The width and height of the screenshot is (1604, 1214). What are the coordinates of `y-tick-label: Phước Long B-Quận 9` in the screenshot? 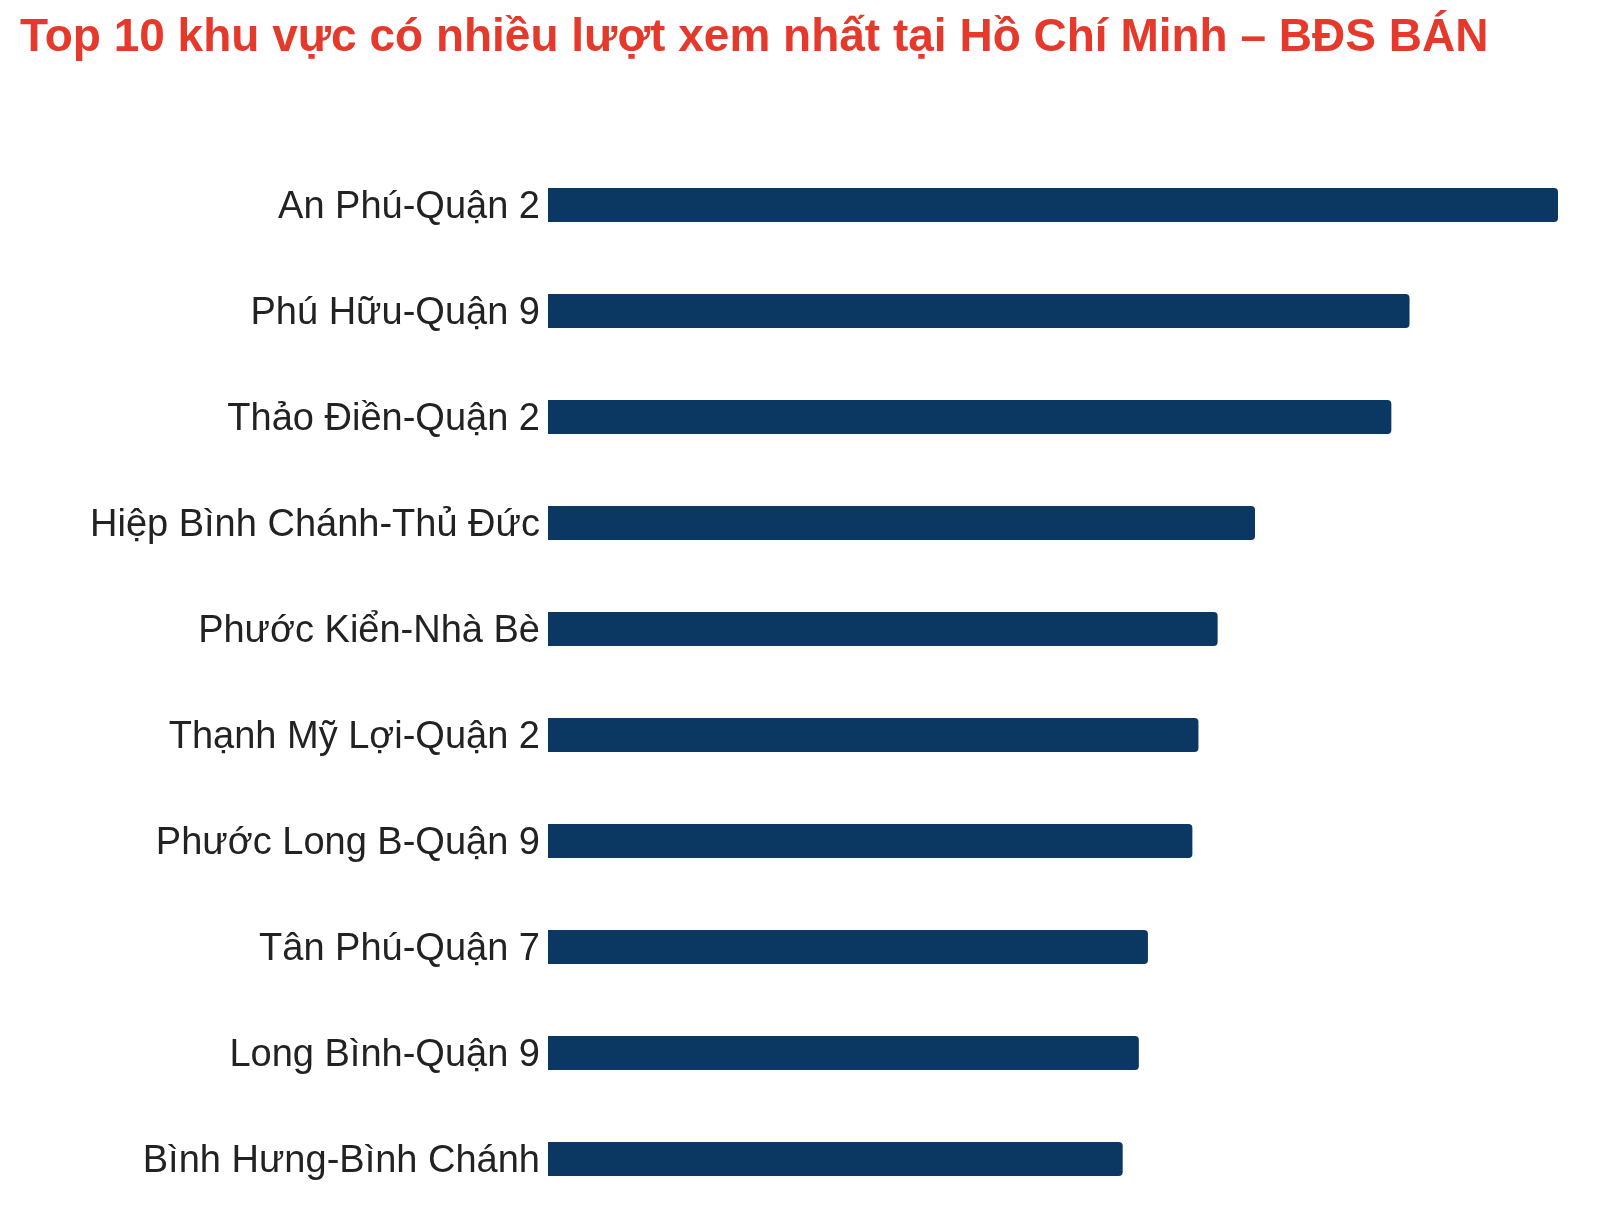 It's located at (347, 841).